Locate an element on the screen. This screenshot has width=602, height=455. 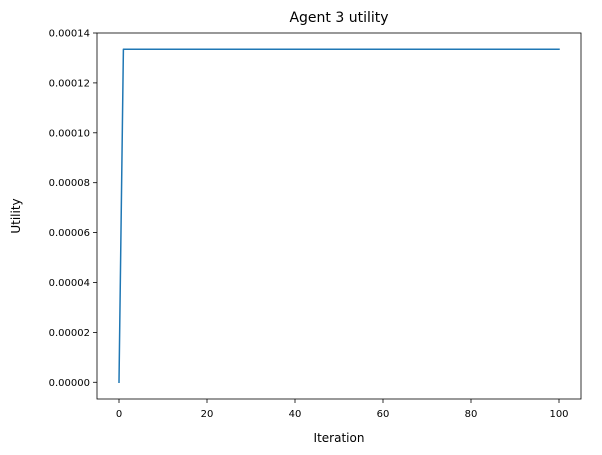
x-tick-label: 60 is located at coordinates (383, 414).